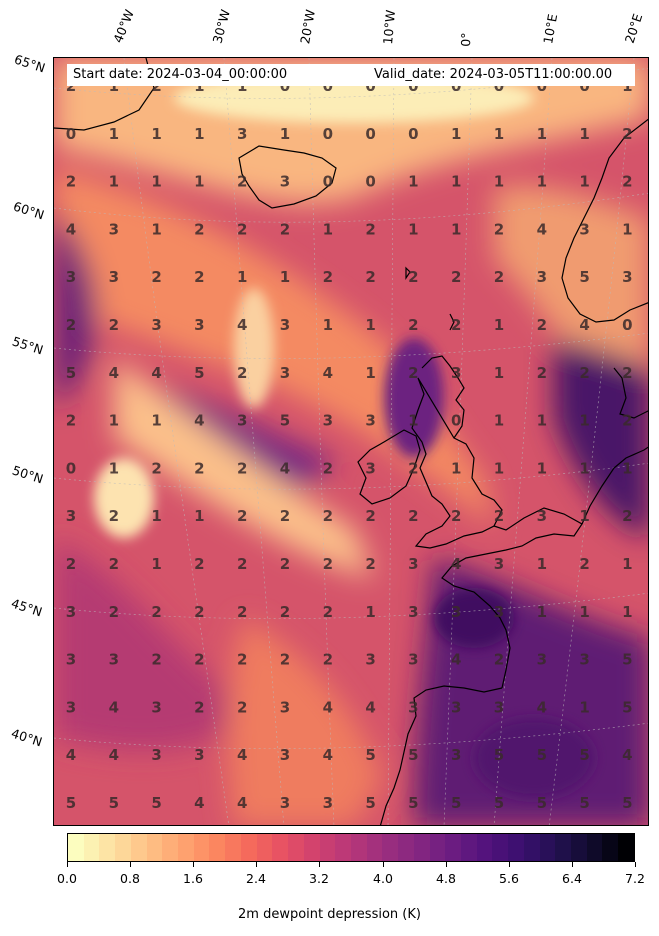 The height and width of the screenshot is (936, 659). I want to click on dry-area, so click(154, 644).